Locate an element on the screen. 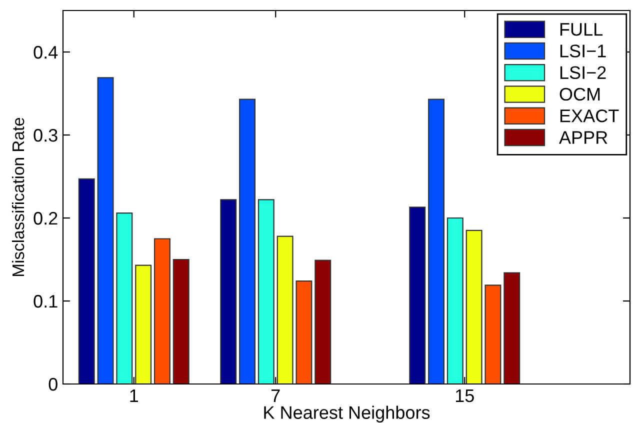  y-tick-label: 0.3 is located at coordinates (46, 135).